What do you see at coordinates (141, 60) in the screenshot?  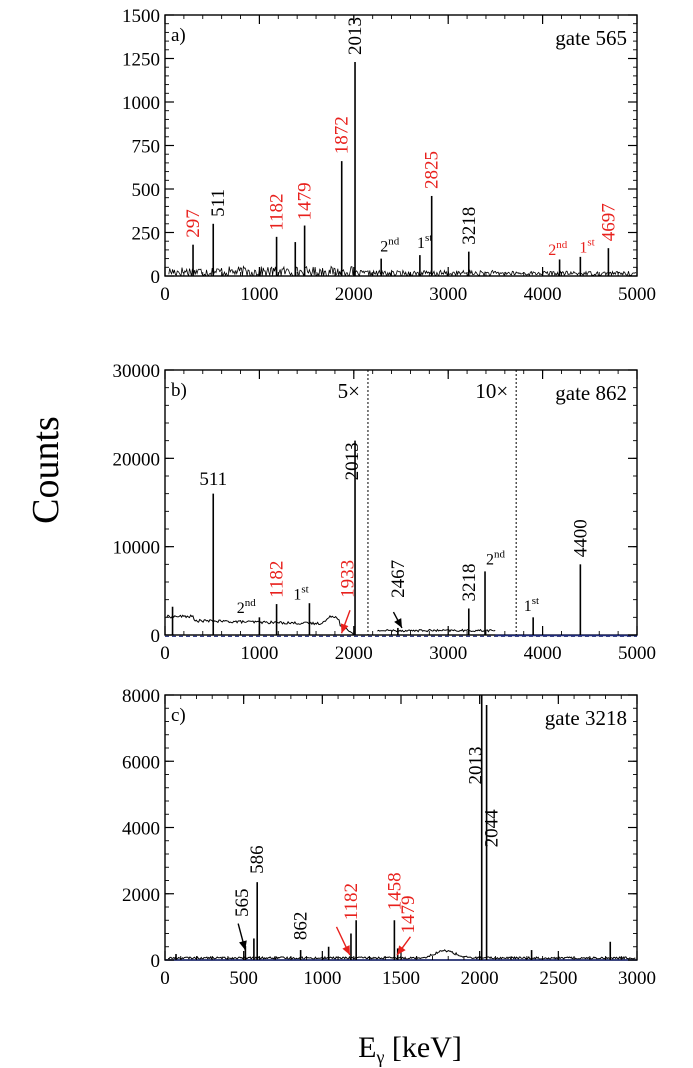 I see `y-tick-label: 1250` at bounding box center [141, 60].